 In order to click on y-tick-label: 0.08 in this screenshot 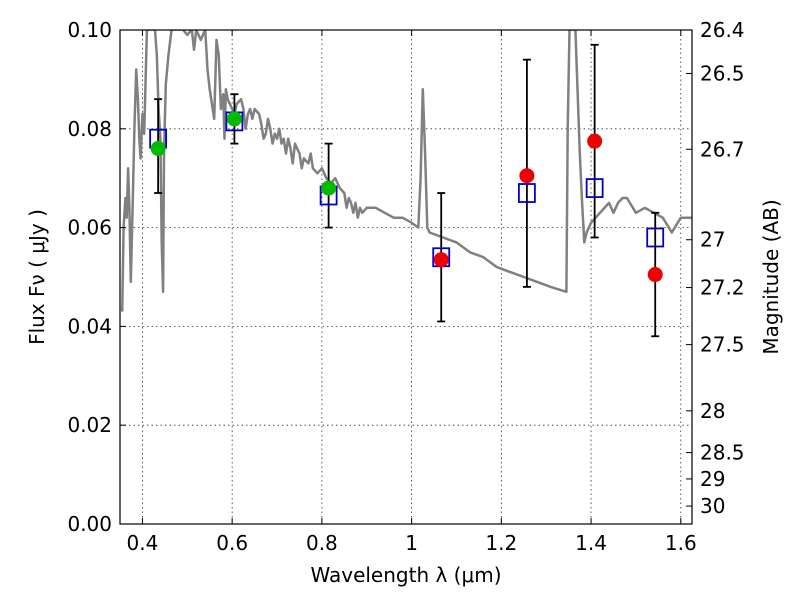, I will do `click(89, 129)`.